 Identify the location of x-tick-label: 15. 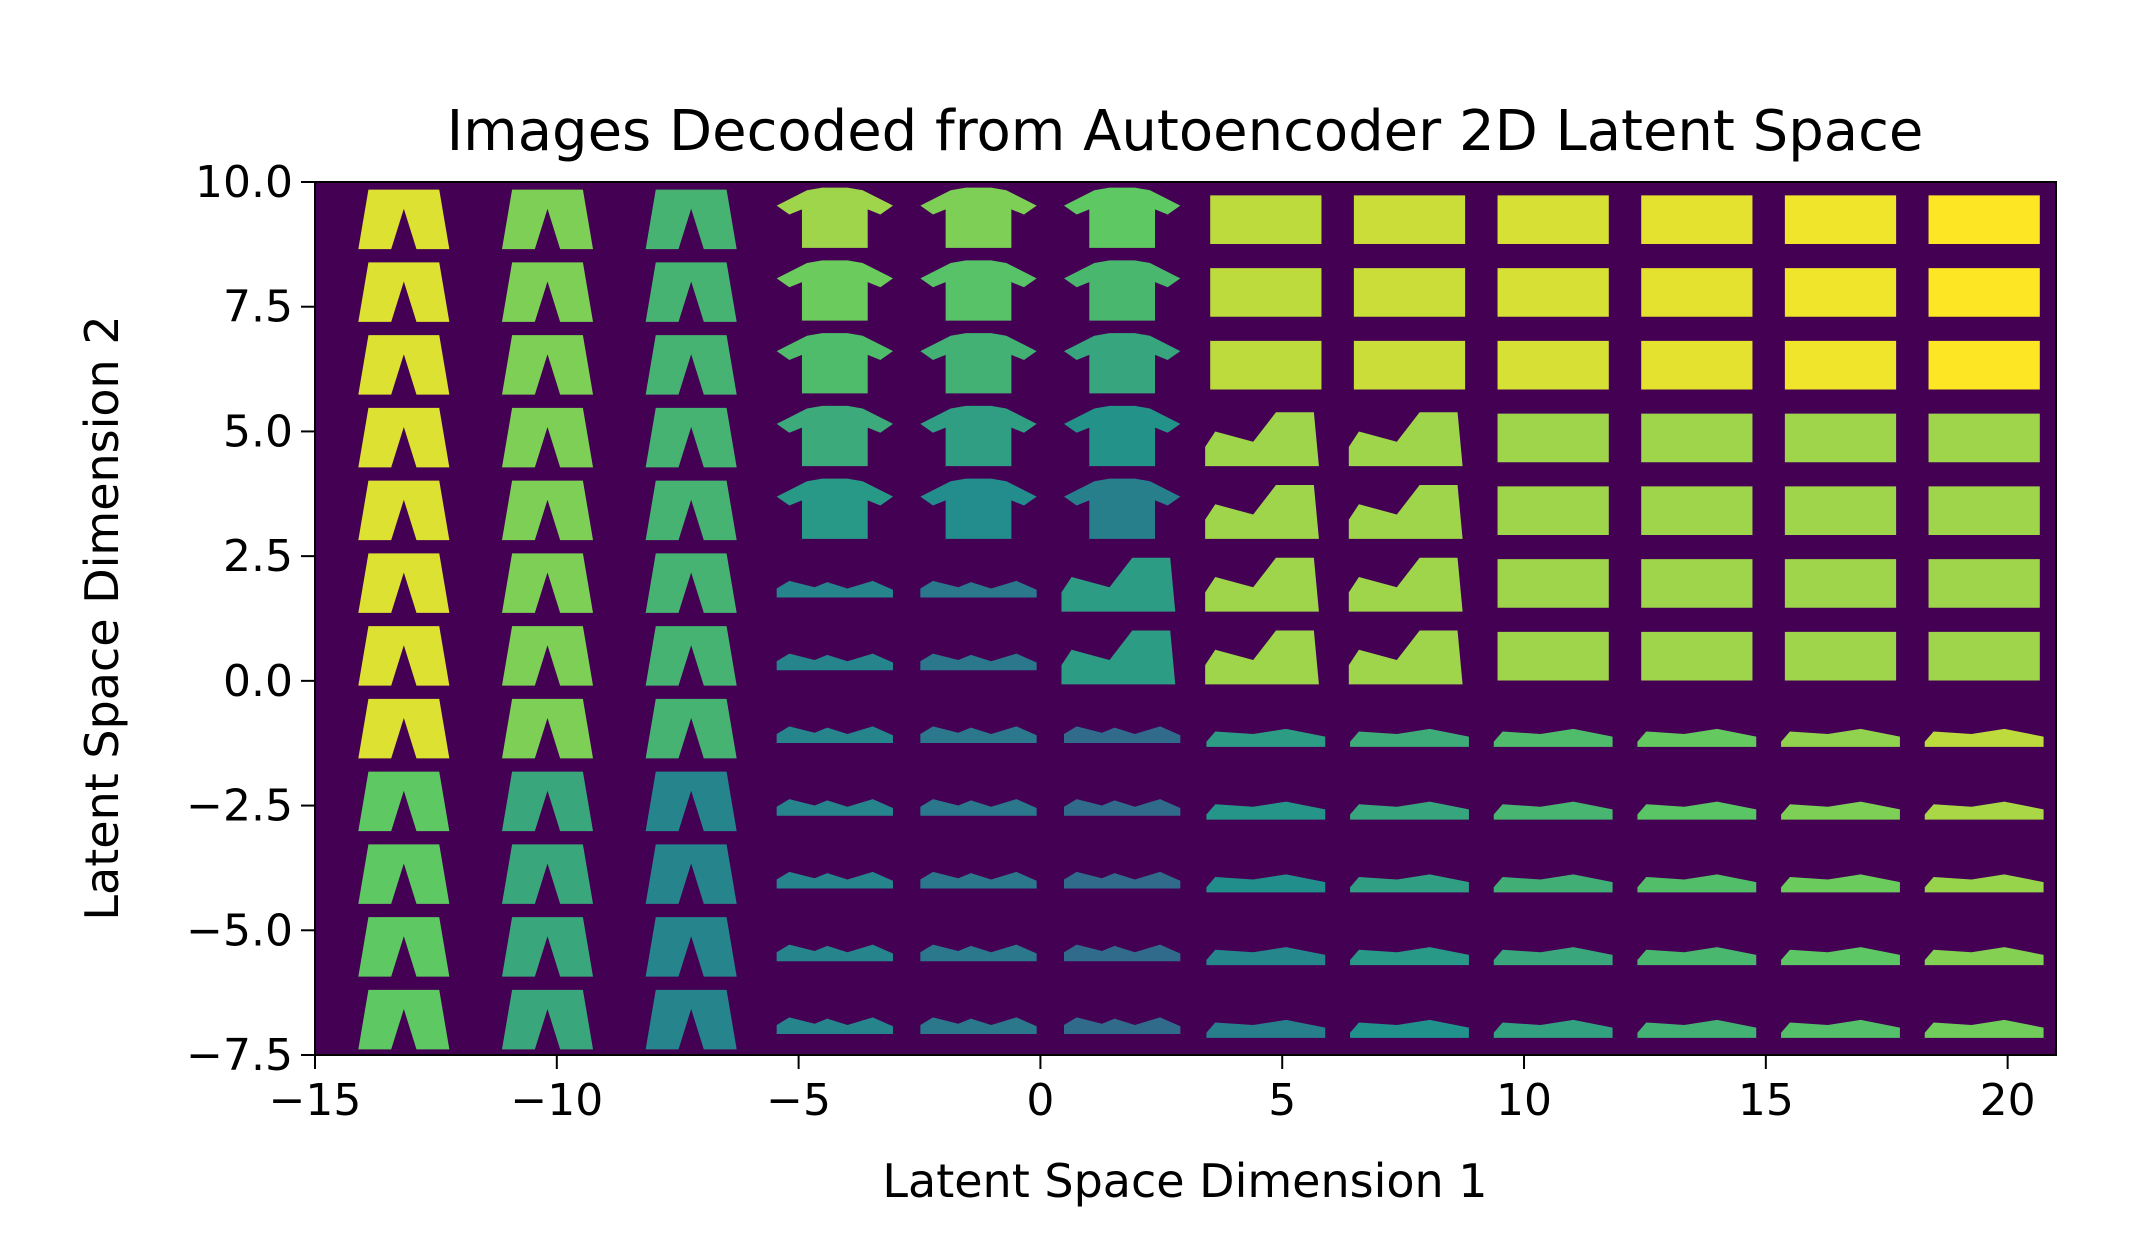
(1766, 1100).